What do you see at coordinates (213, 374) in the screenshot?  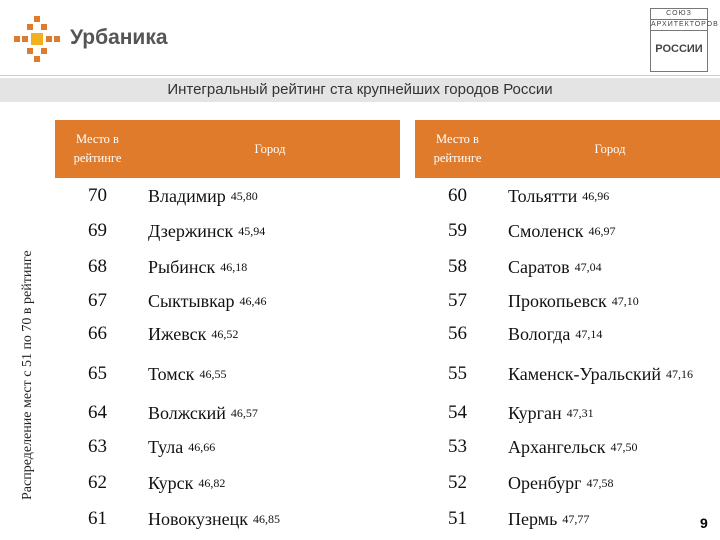 I see `city-score: 46,55` at bounding box center [213, 374].